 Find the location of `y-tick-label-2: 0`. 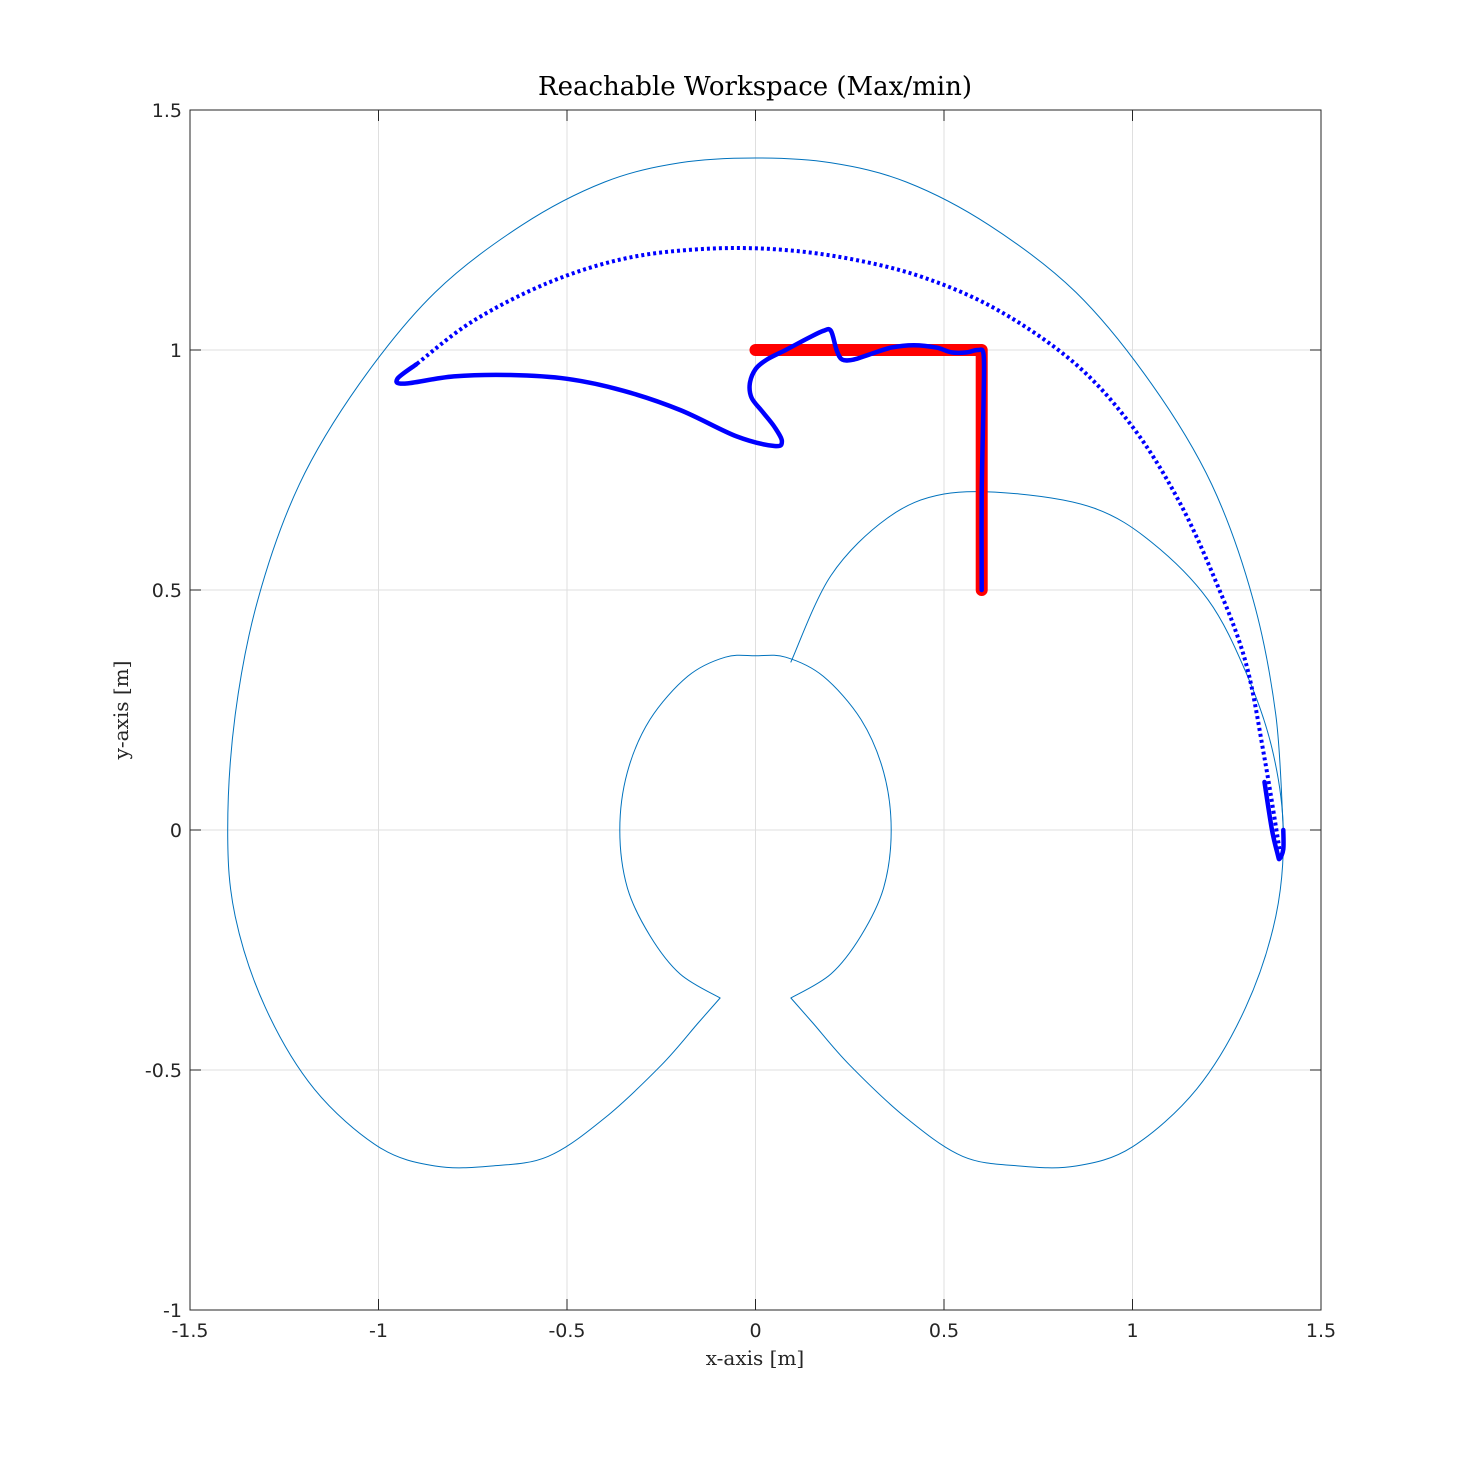

y-tick-label-2: 0 is located at coordinates (176, 831).